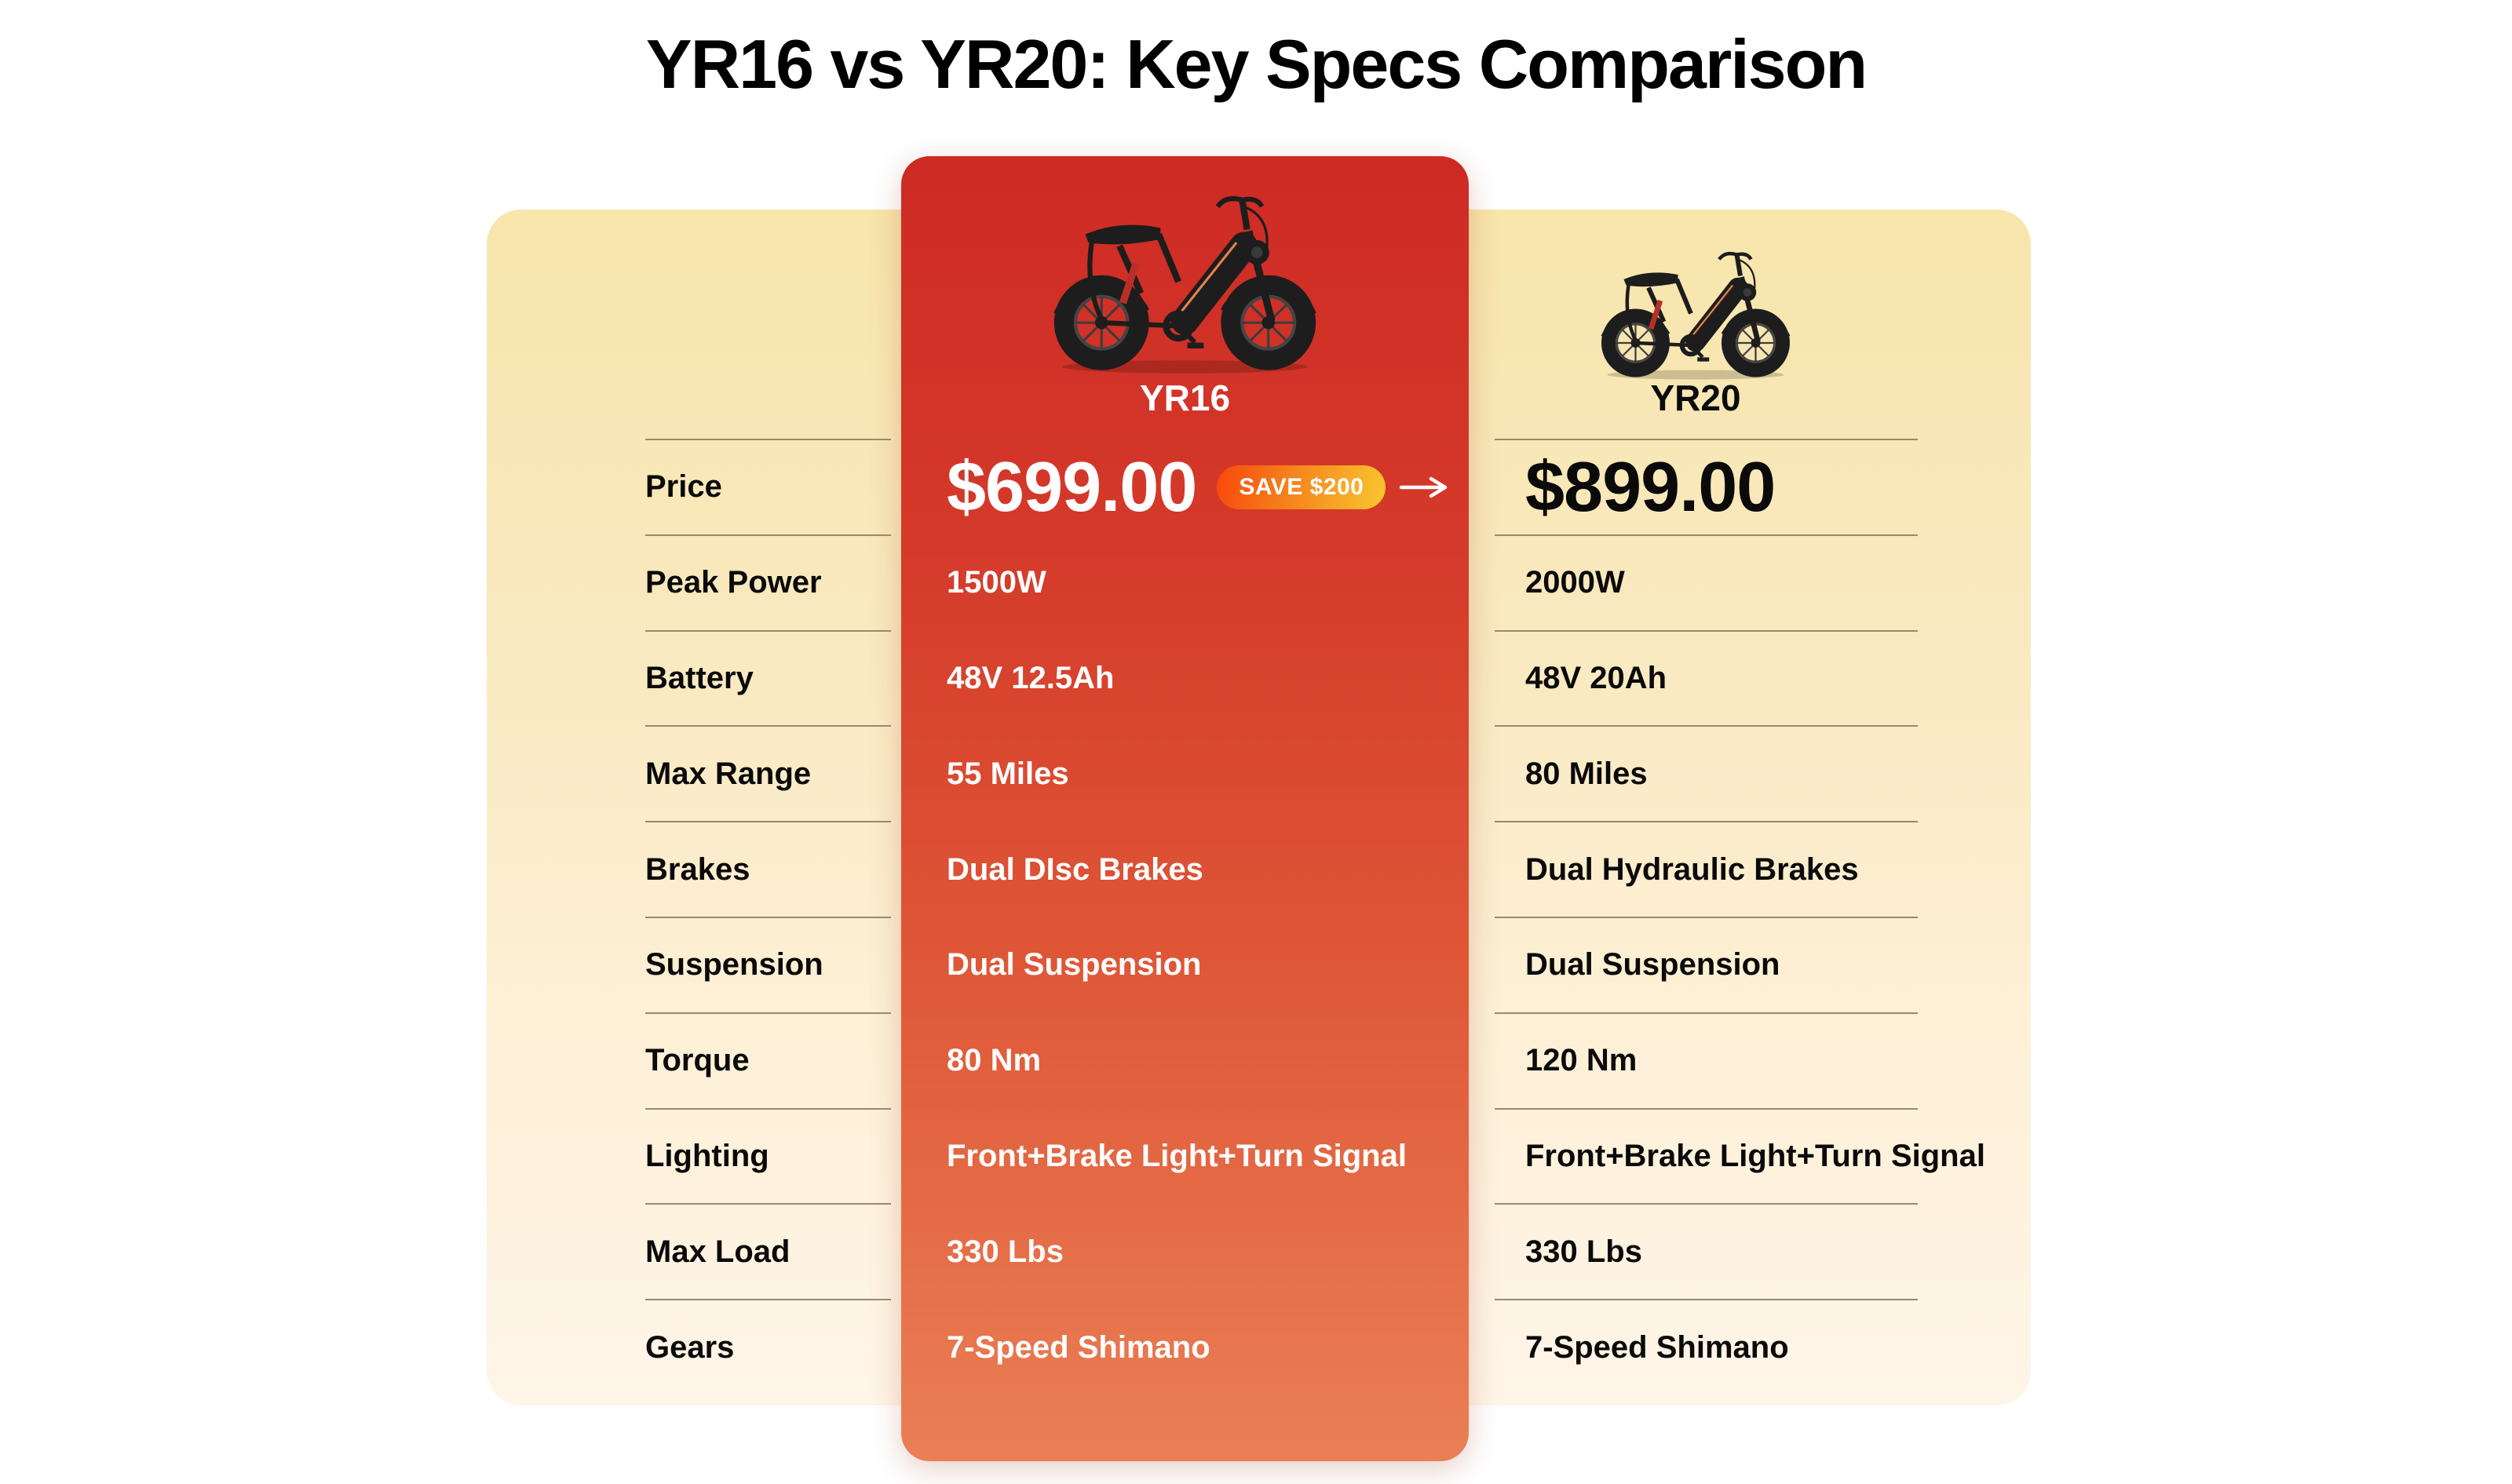 This screenshot has height=1484, width=2512. I want to click on spec-row-battery: Battery 48V 12.5Ah 48V 20Ah, so click(1281, 678).